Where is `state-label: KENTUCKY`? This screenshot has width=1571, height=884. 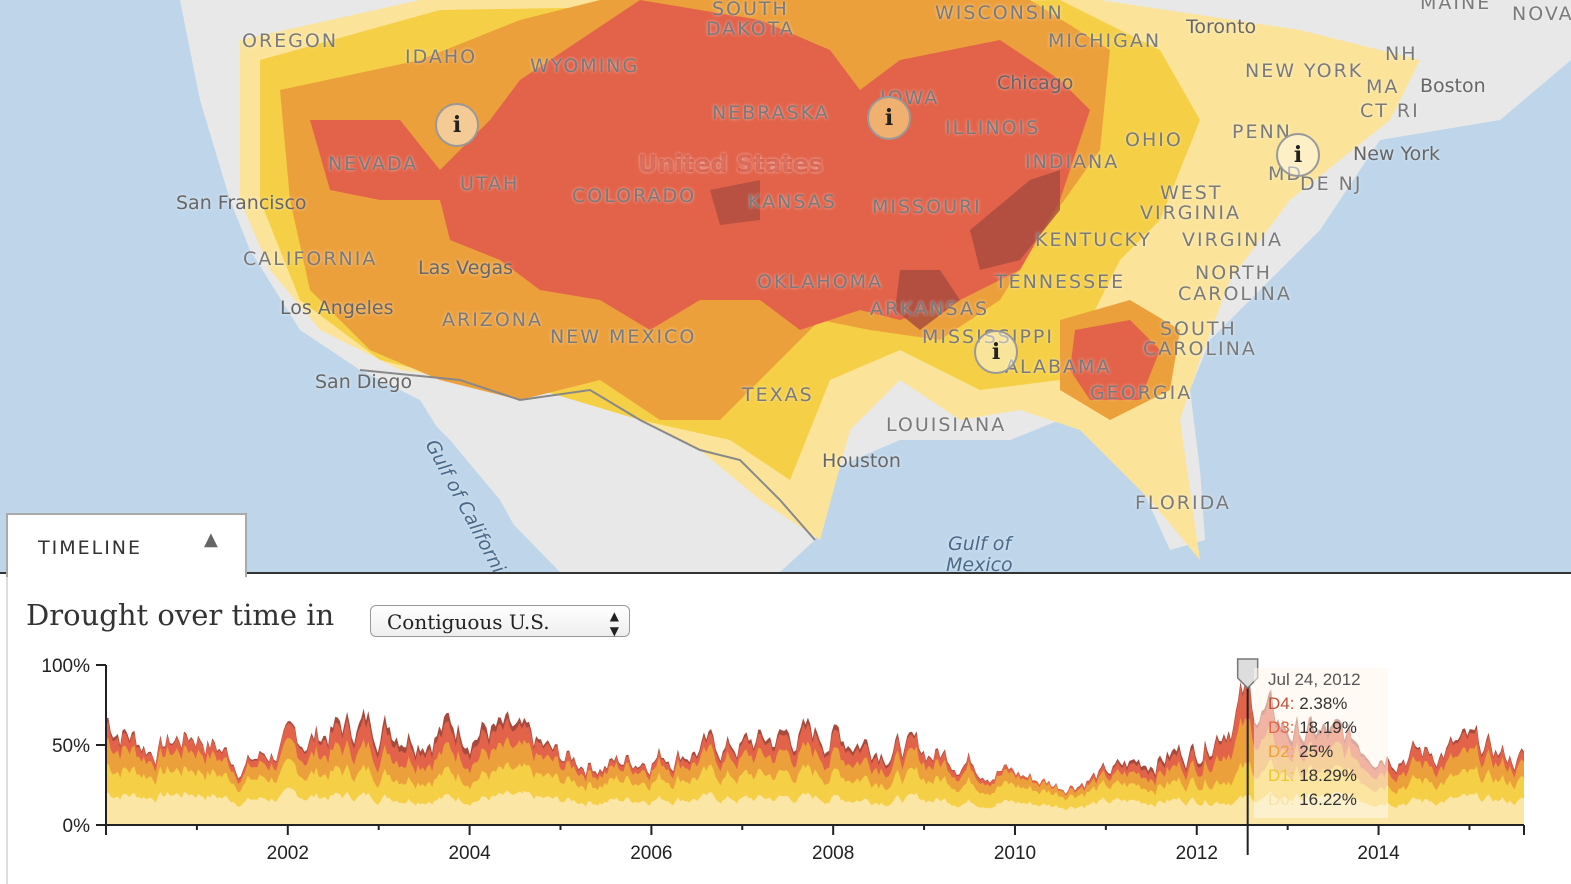
state-label: KENTUCKY is located at coordinates (1093, 240).